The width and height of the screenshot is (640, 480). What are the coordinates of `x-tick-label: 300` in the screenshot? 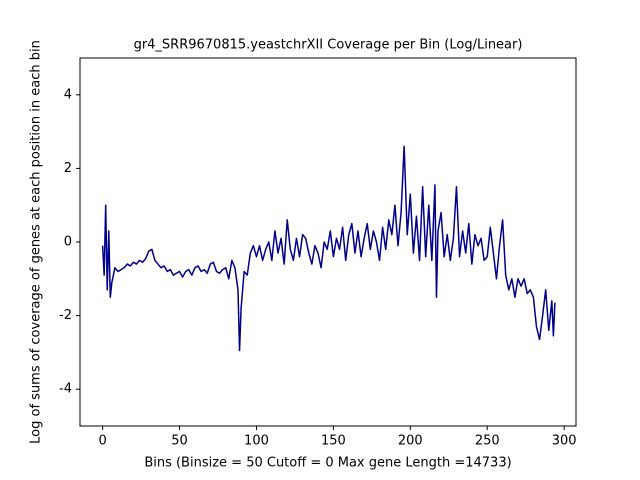 It's located at (564, 441).